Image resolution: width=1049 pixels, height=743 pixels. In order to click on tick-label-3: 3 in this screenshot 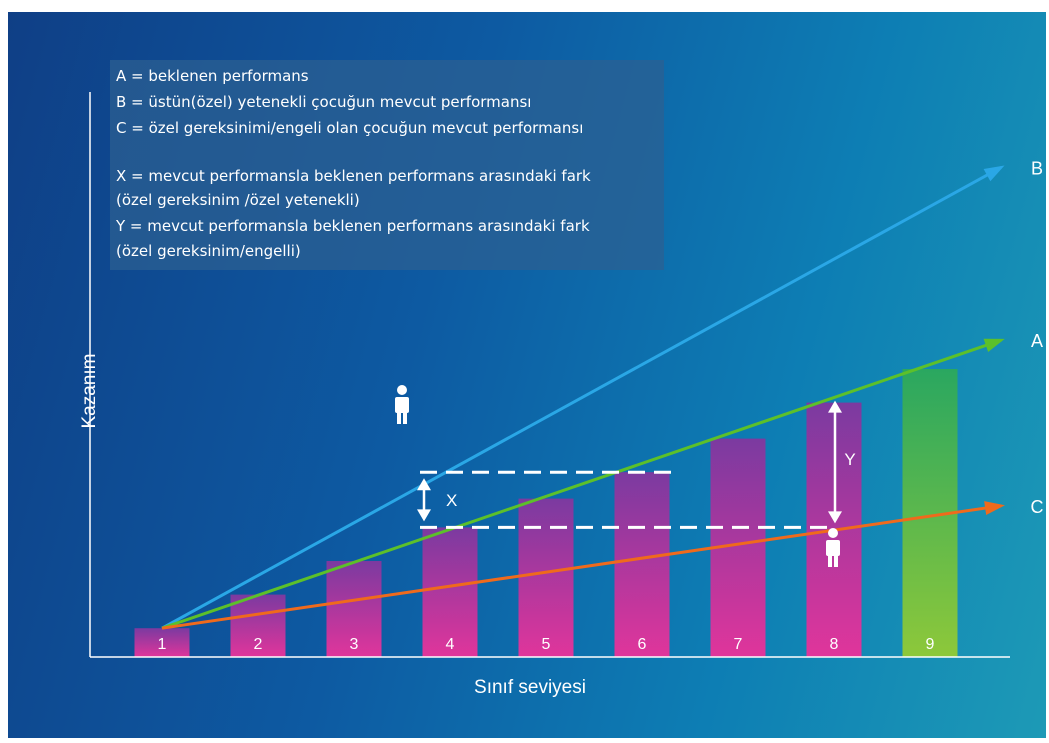, I will do `click(354, 644)`.